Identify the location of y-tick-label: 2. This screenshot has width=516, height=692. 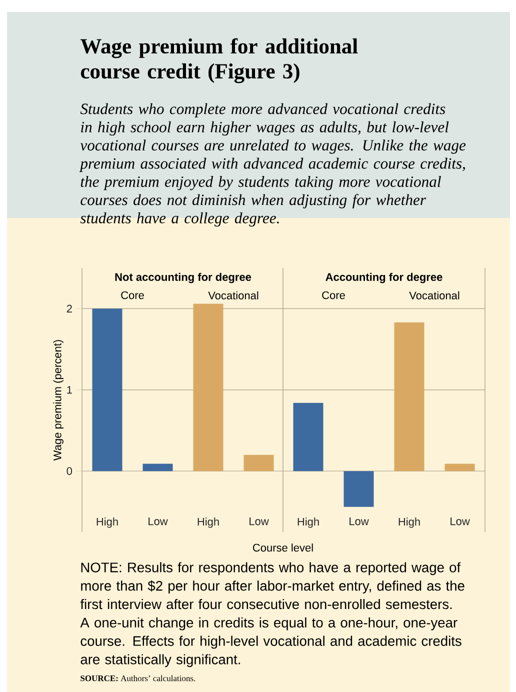
(69, 308).